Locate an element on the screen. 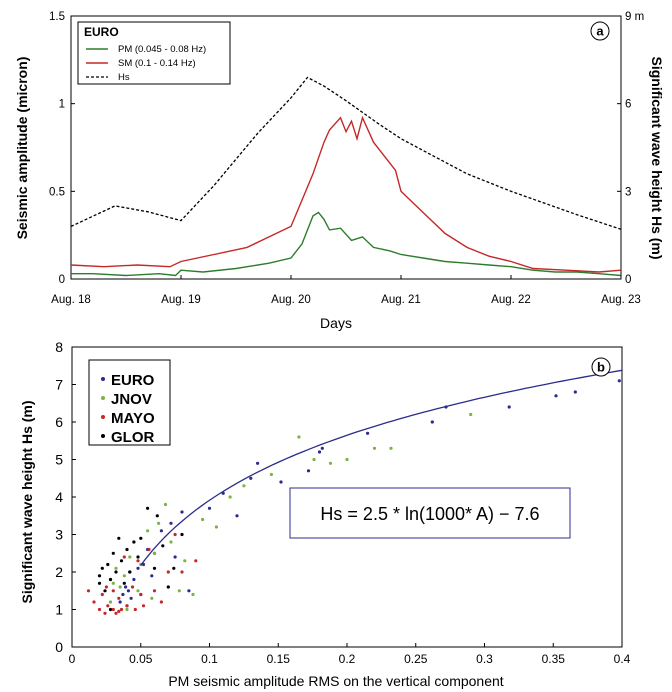  panel-b-x-tick-label: 0 is located at coordinates (72, 659).